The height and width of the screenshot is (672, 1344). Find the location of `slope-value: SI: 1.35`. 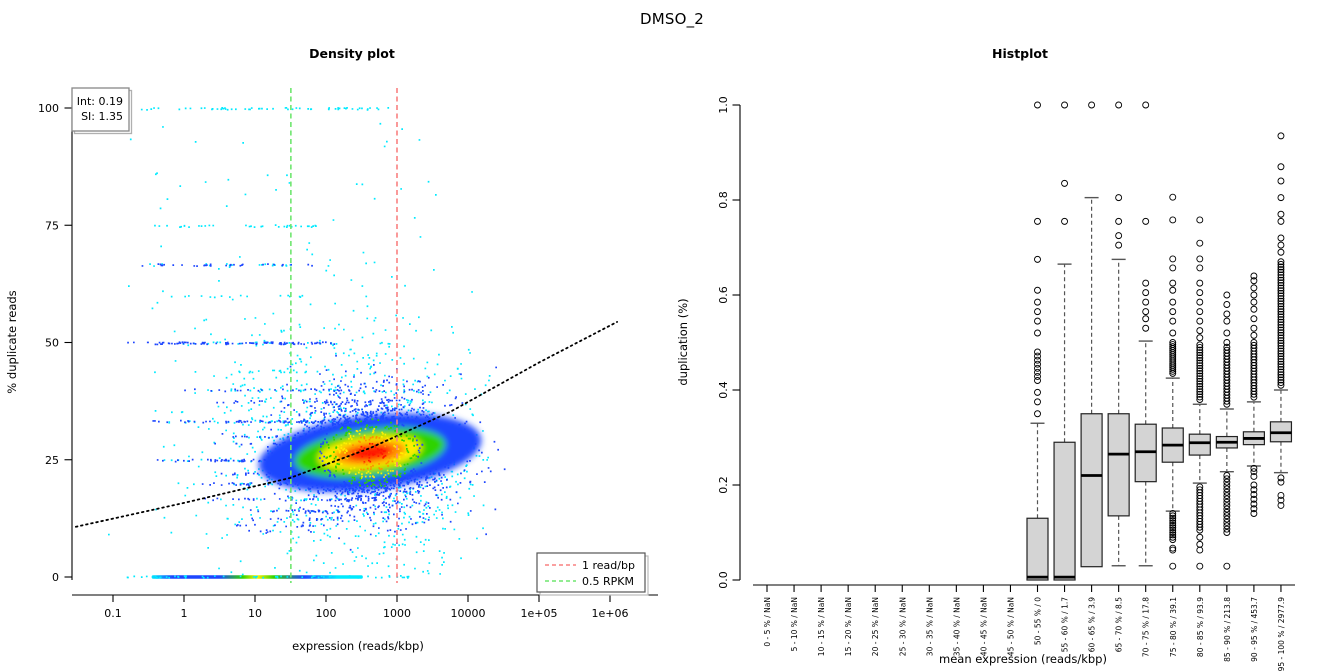

slope-value: SI: 1.35 is located at coordinates (102, 116).